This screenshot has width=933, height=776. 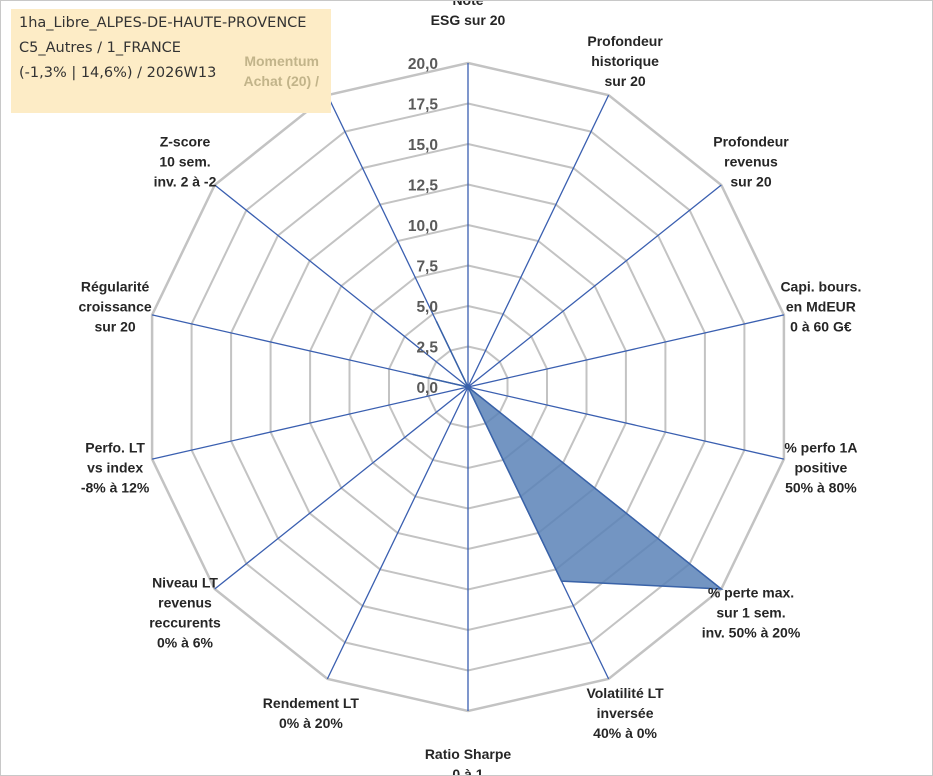 What do you see at coordinates (311, 713) in the screenshot?
I see `axis-label-8: Rendement LT 0% à 20%` at bounding box center [311, 713].